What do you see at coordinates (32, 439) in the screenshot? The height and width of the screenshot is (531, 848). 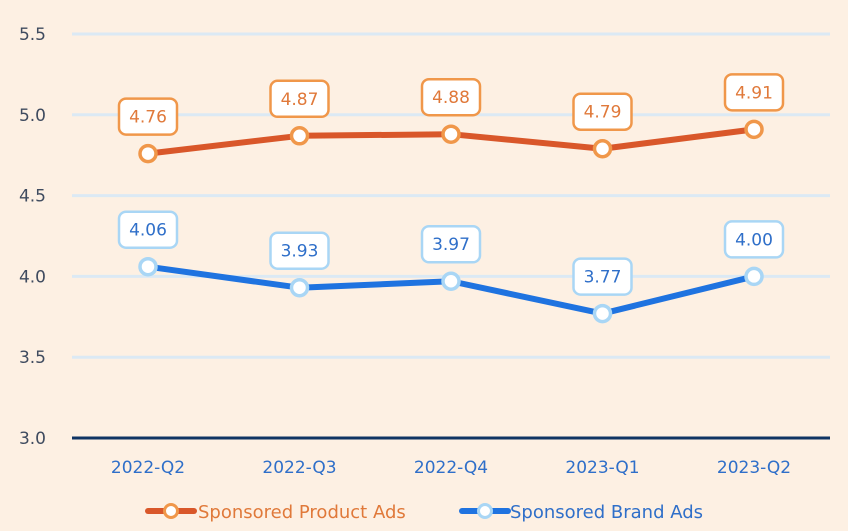 I see `y-tick-label: 3.0` at bounding box center [32, 439].